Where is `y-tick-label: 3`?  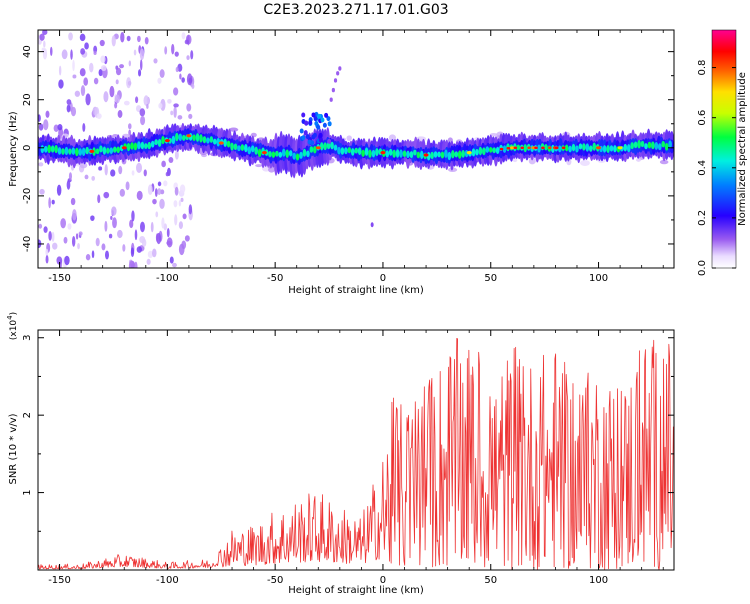 y-tick-label: 3 is located at coordinates (27, 338).